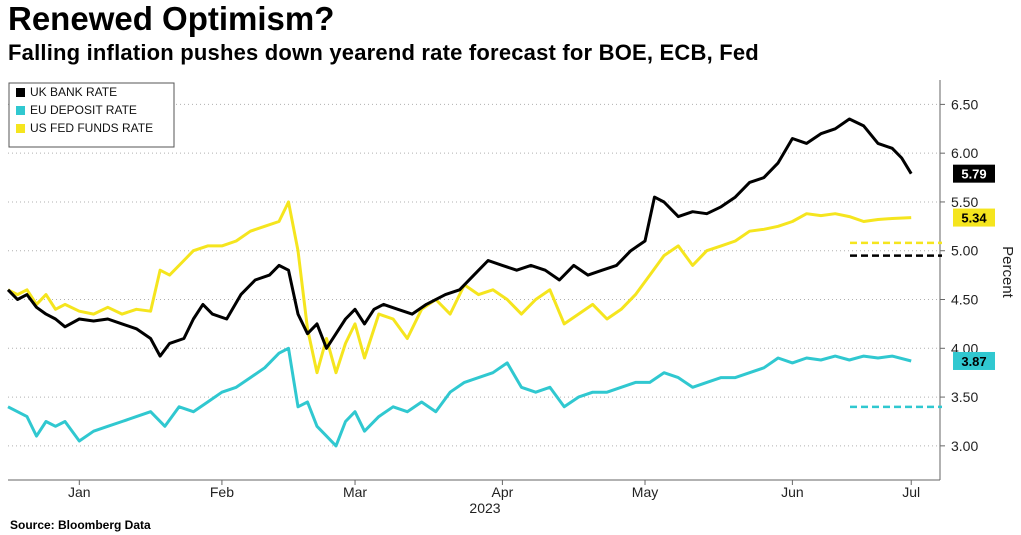 The width and height of the screenshot is (1021, 535). Describe the element at coordinates (1007, 272) in the screenshot. I see `y-axis-label: Percent` at that location.